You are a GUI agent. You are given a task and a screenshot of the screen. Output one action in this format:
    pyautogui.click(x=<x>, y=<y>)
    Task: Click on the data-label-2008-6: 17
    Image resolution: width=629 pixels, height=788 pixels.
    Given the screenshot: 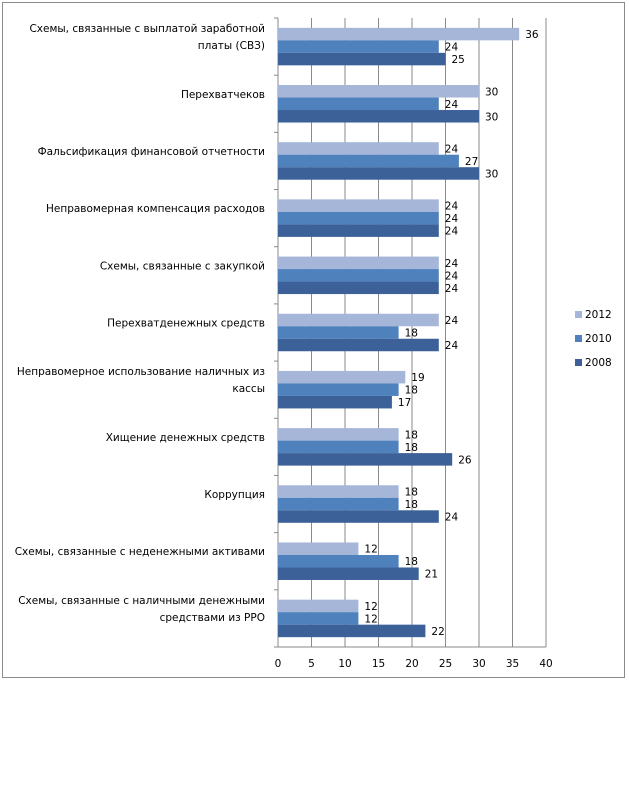 What is the action you would take?
    pyautogui.click(x=404, y=403)
    